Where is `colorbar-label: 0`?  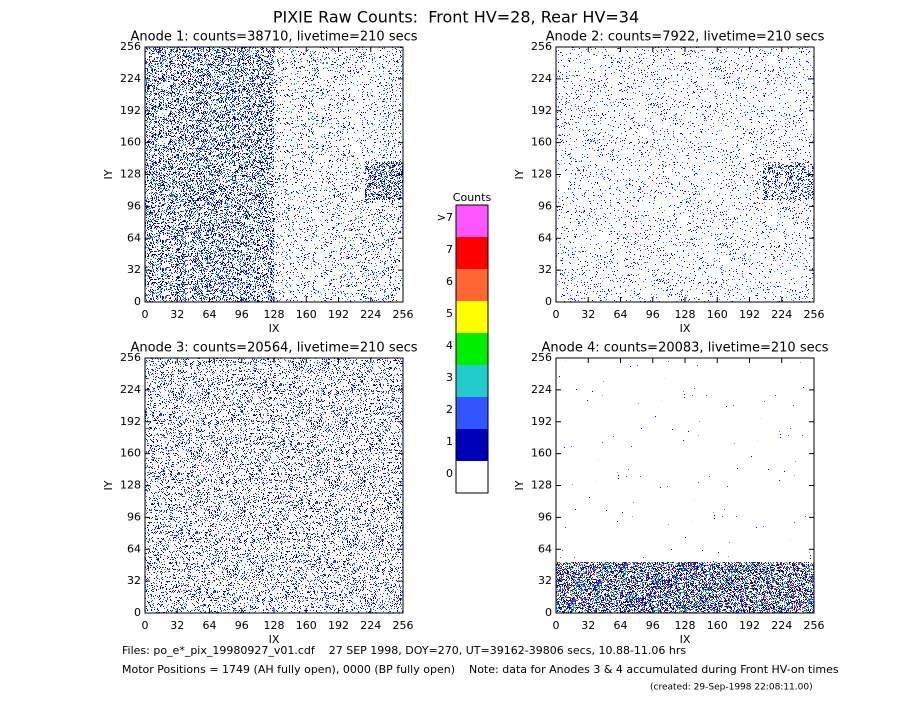
colorbar-label: 0 is located at coordinates (449, 473).